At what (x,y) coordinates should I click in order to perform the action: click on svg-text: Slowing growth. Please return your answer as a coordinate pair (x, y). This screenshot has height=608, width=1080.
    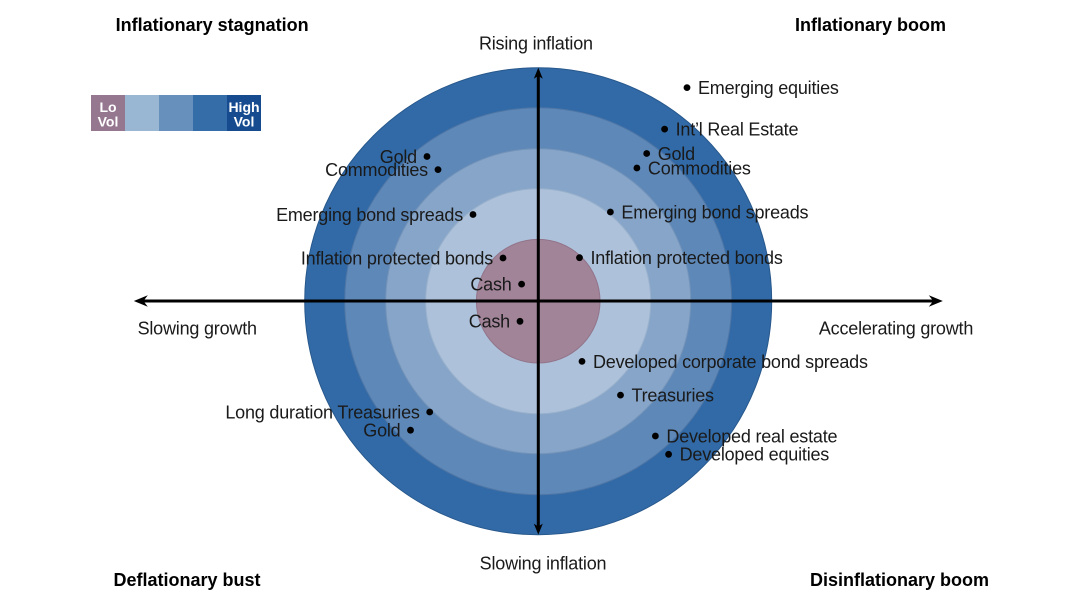
    Looking at the image, I should click on (197, 329).